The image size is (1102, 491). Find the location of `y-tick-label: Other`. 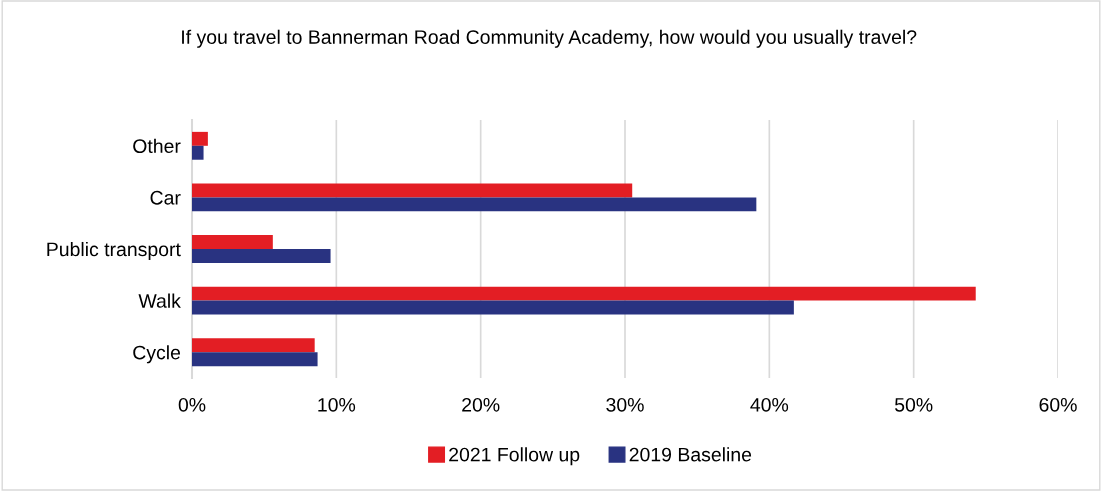

y-tick-label: Other is located at coordinates (157, 146).